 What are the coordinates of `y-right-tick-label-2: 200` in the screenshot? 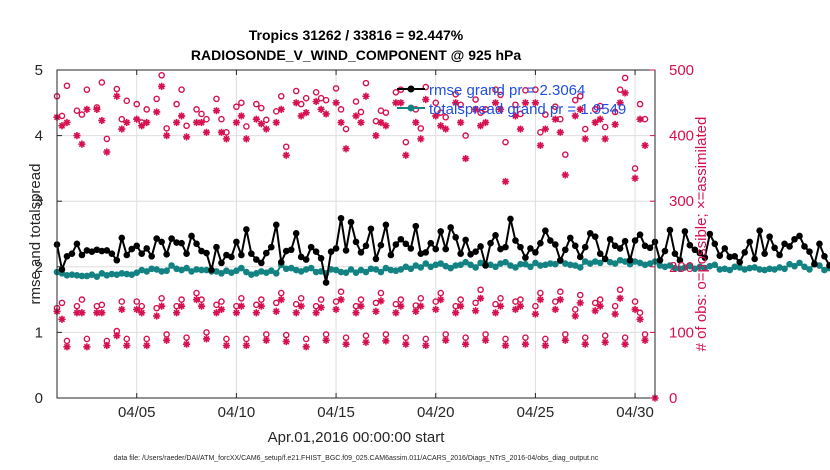 It's located at (681, 267).